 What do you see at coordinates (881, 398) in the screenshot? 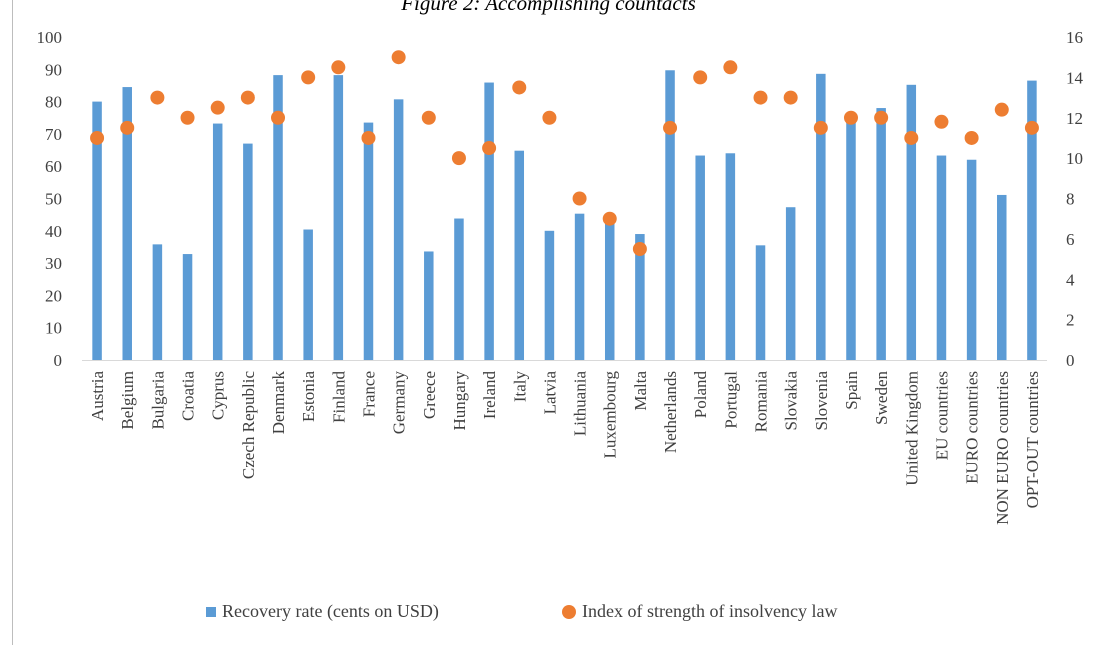
I see `x-tick-label: Sweden` at bounding box center [881, 398].